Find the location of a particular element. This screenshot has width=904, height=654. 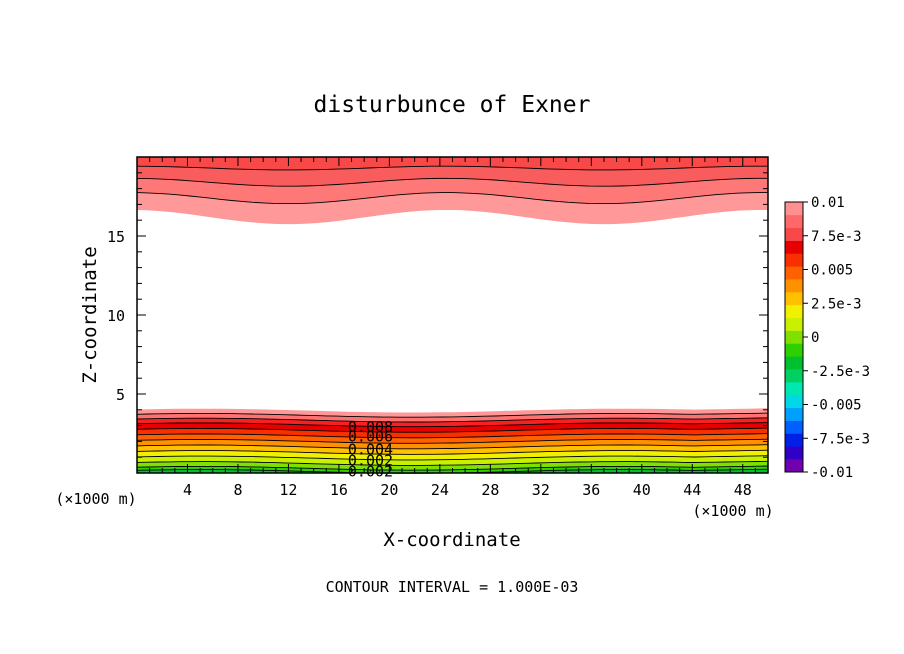

contour-label: 0.004 is located at coordinates (370, 449).